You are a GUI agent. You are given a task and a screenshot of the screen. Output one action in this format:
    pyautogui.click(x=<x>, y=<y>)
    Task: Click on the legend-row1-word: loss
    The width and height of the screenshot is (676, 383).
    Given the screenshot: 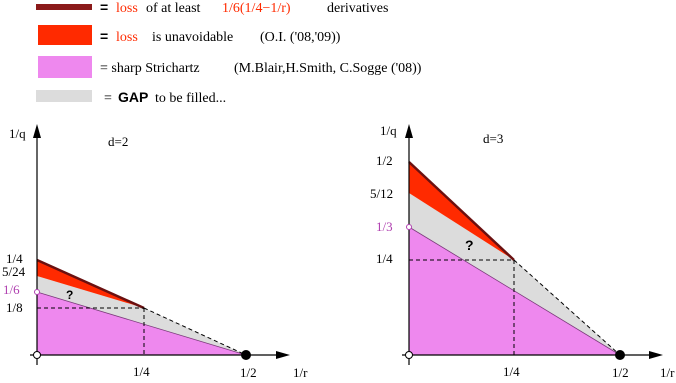 What is the action you would take?
    pyautogui.click(x=127, y=8)
    